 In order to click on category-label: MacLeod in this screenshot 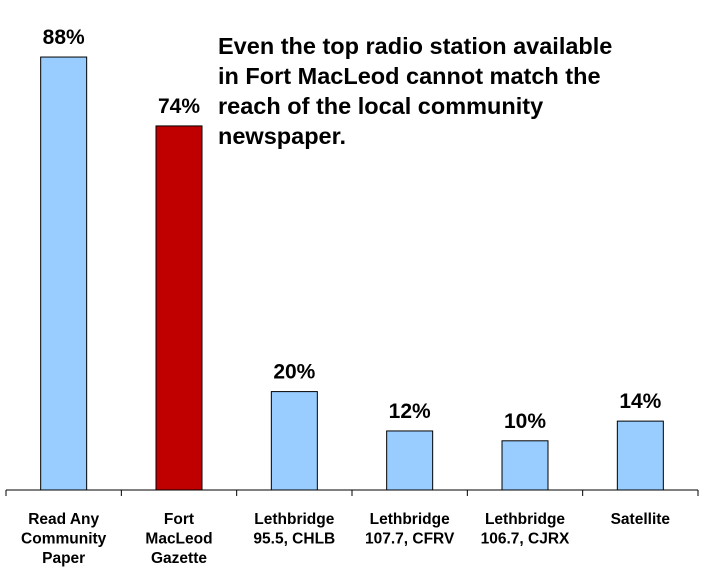, I will do `click(178, 539)`.